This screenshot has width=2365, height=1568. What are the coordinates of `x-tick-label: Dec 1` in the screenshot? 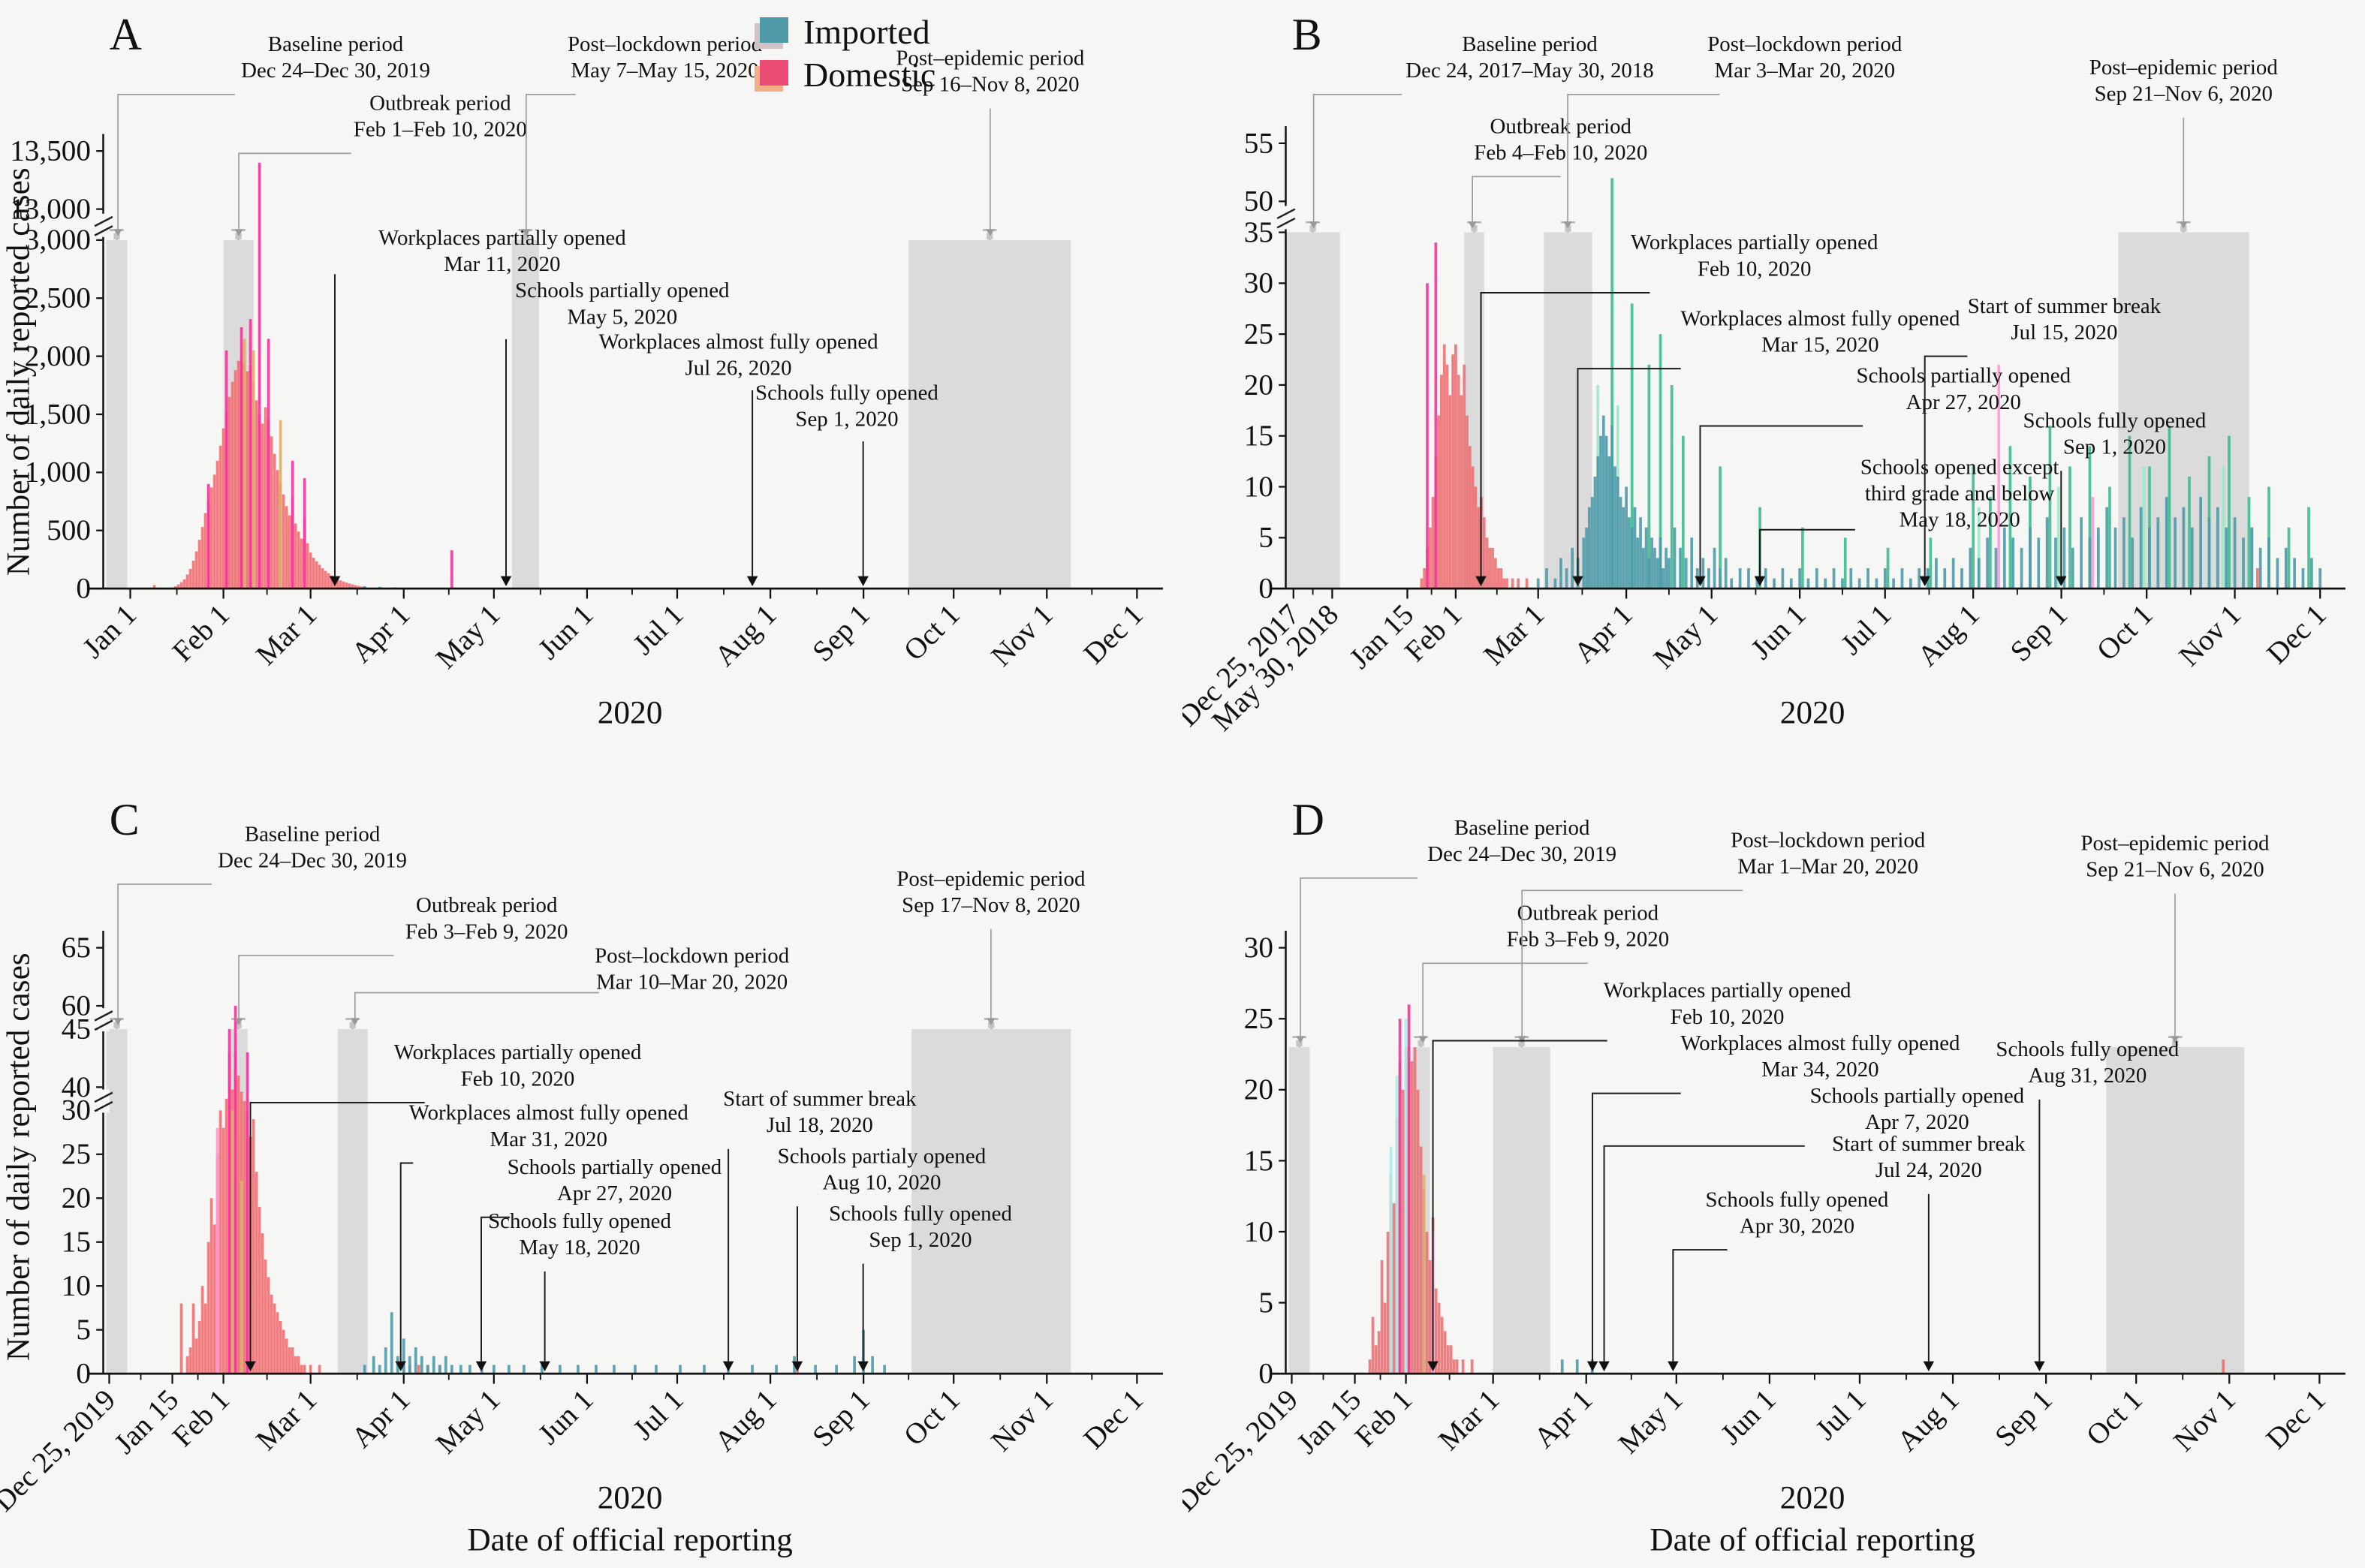 It's located at (1113, 1419).